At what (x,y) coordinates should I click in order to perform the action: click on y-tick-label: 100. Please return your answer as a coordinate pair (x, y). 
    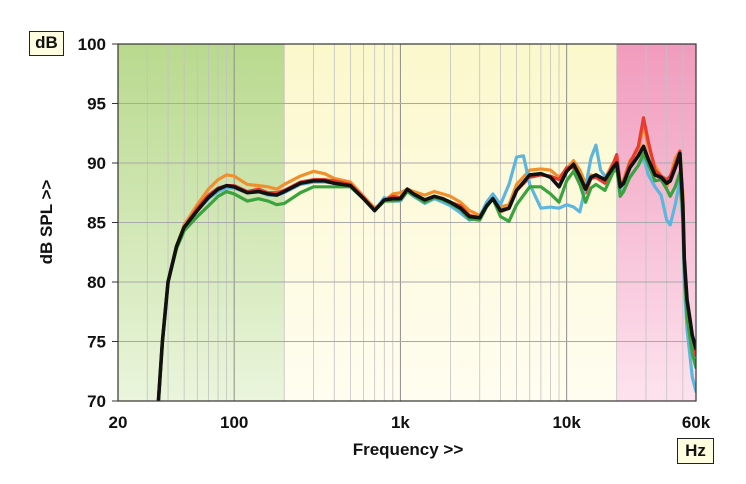
    Looking at the image, I should click on (92, 44).